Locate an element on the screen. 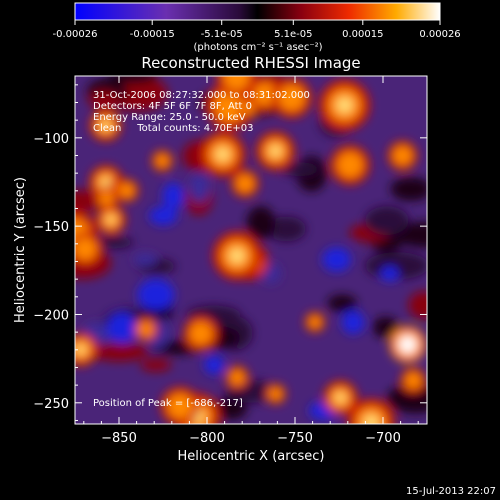  x-tick-label: −850 is located at coordinates (119, 438).